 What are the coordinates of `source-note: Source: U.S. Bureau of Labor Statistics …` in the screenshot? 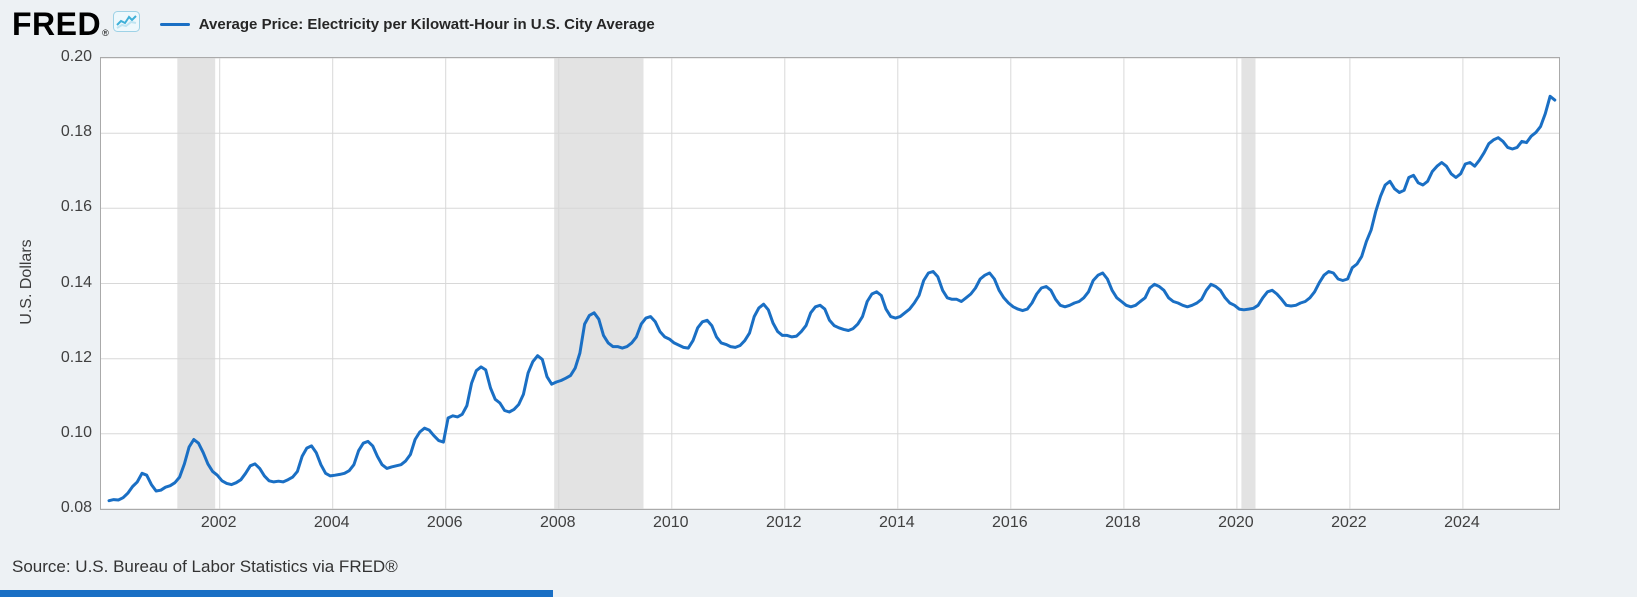 It's located at (205, 566).